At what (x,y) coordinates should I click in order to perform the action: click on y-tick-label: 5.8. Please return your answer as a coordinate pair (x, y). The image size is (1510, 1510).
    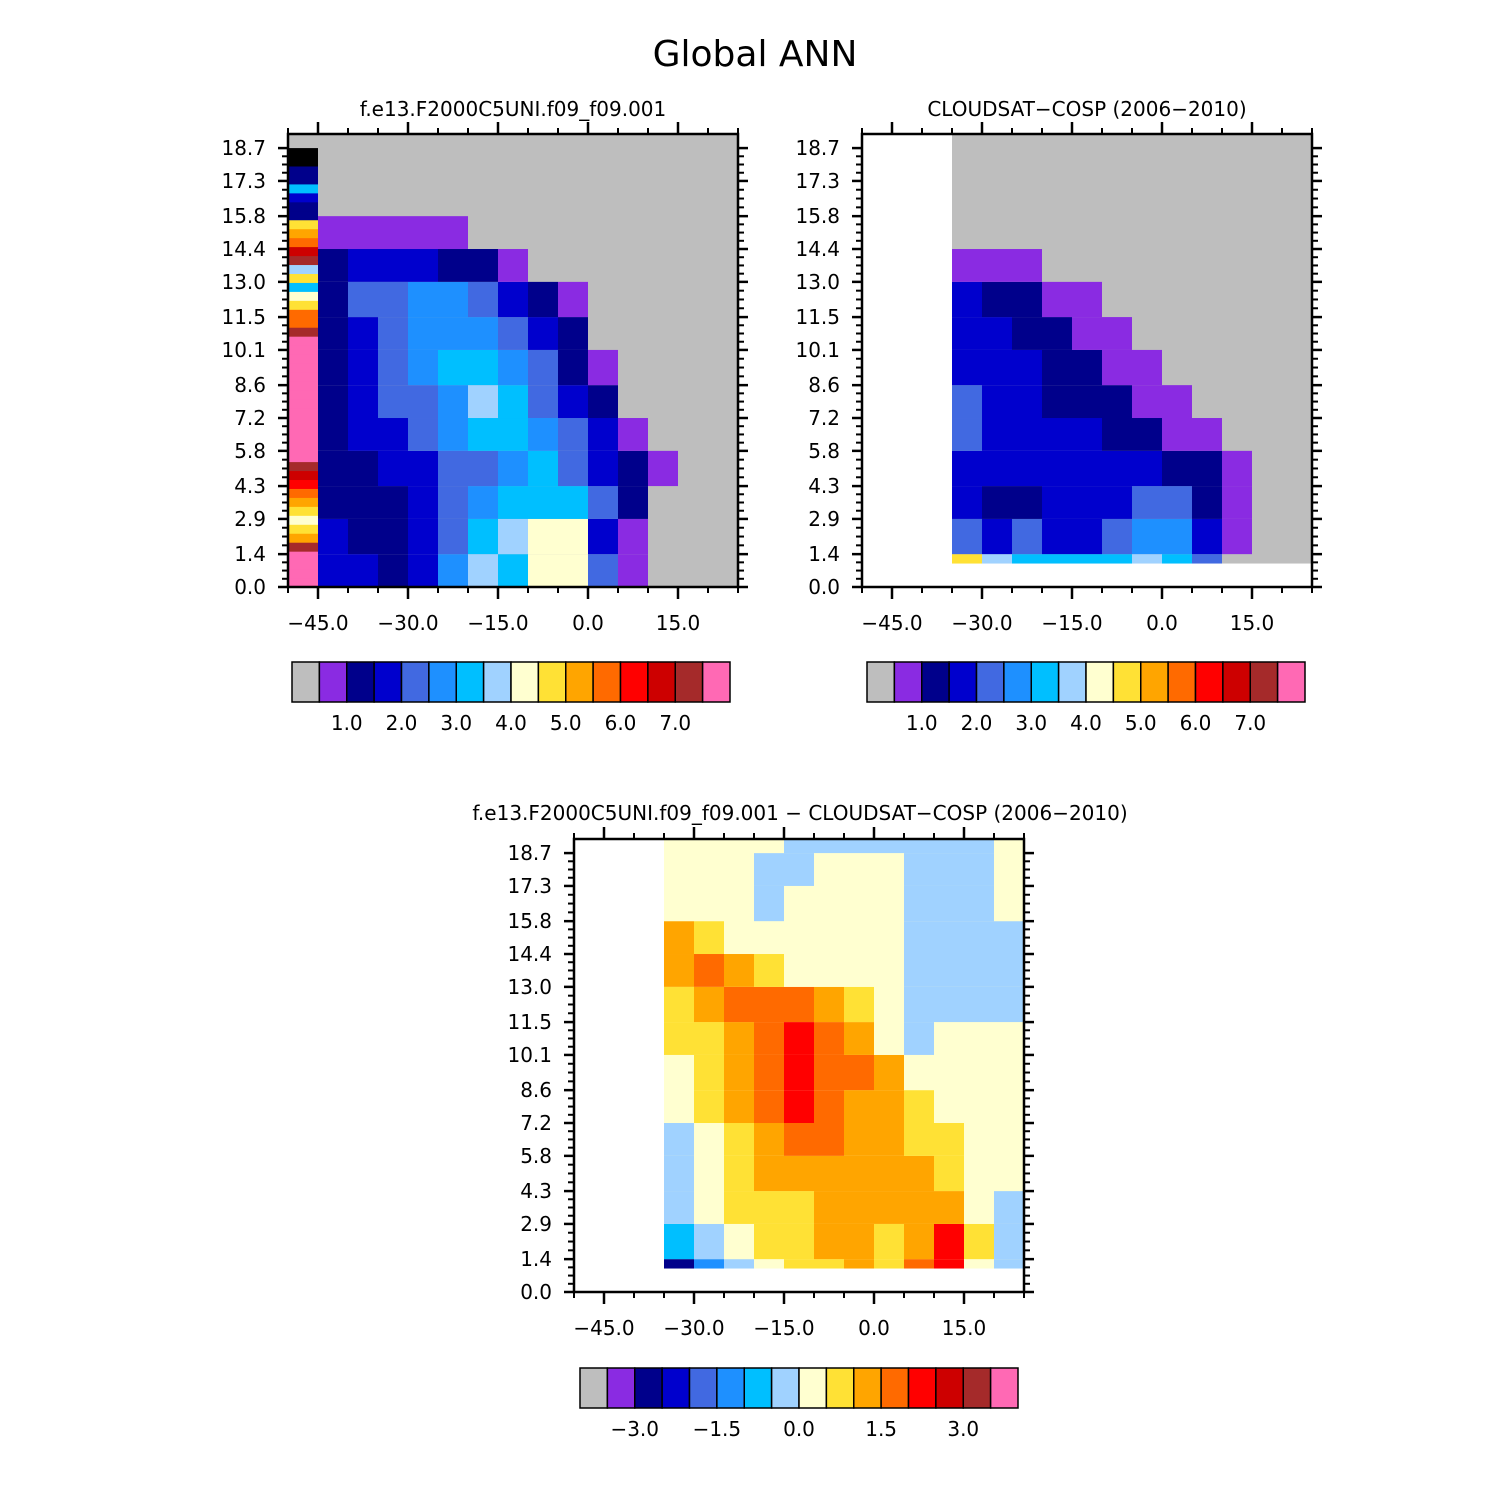
    Looking at the image, I should click on (536, 1156).